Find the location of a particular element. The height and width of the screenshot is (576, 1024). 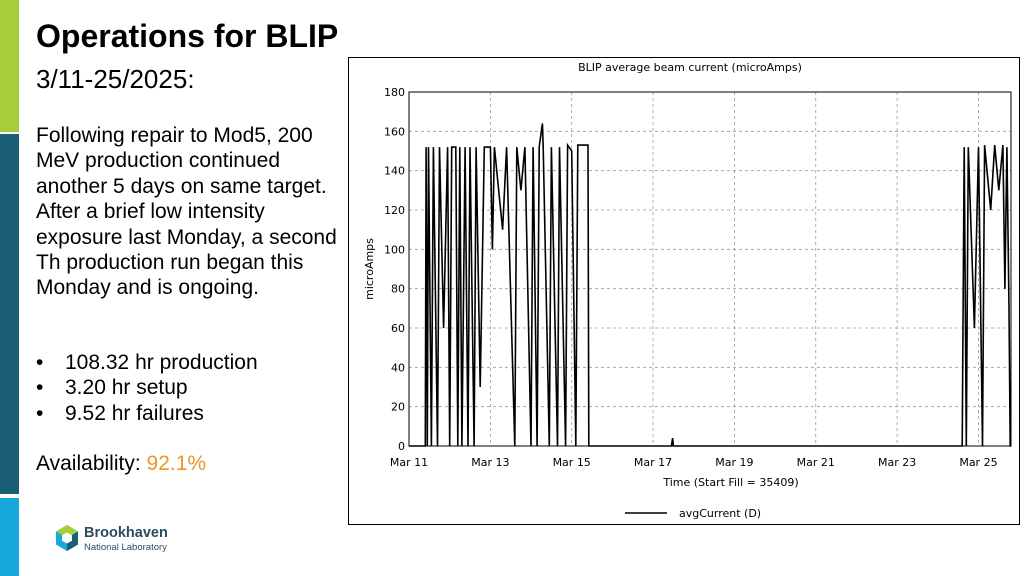

bullet-item: • 9.52 hr failures is located at coordinates (147, 413).